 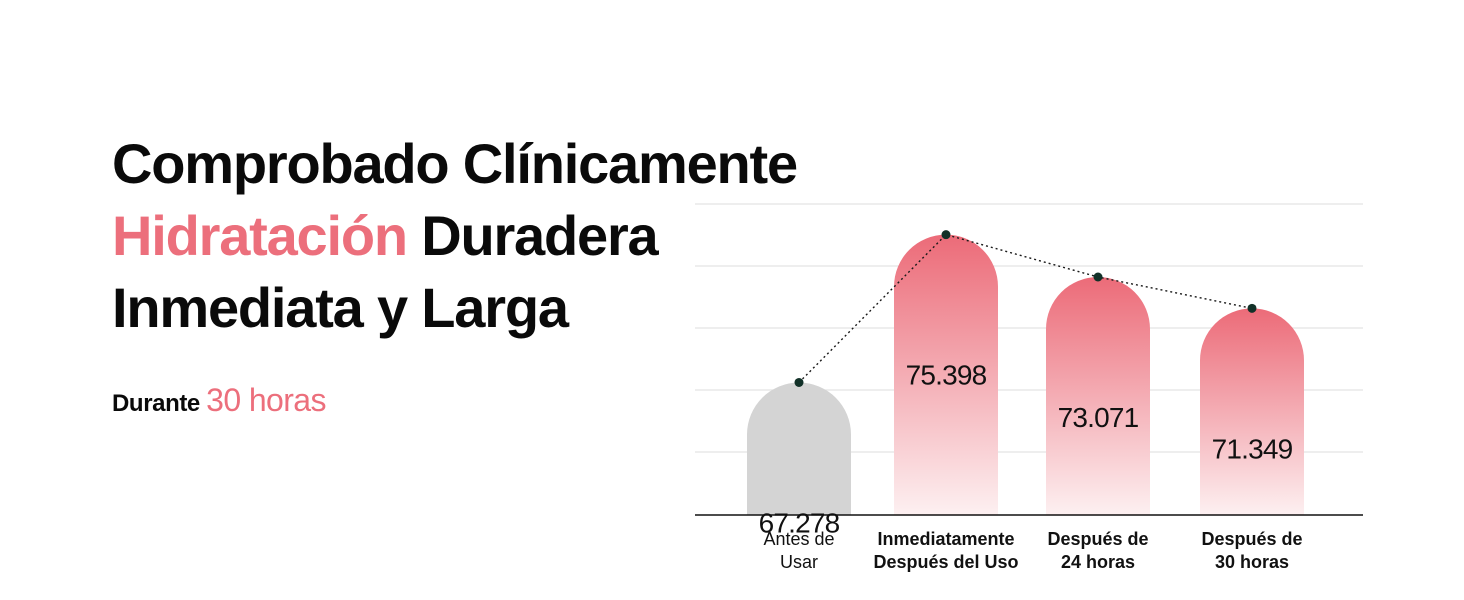 What do you see at coordinates (1251, 539) in the screenshot?
I see `category-label-4-line-1: Después de` at bounding box center [1251, 539].